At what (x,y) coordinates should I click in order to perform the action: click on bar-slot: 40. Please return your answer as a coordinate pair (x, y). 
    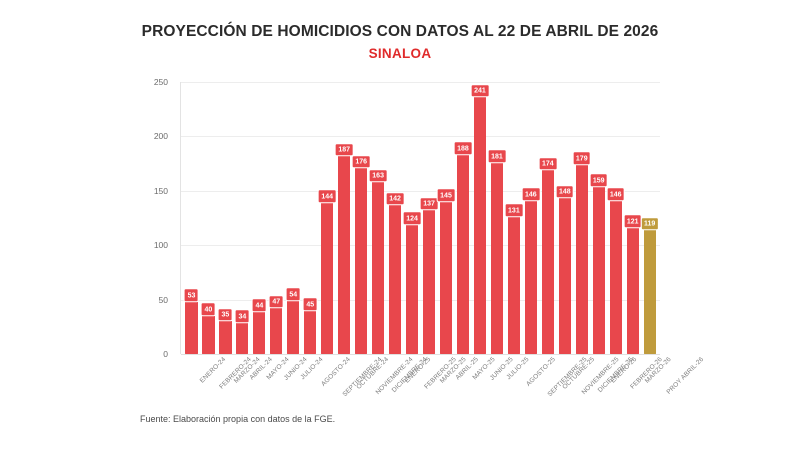
    Looking at the image, I should click on (208, 218).